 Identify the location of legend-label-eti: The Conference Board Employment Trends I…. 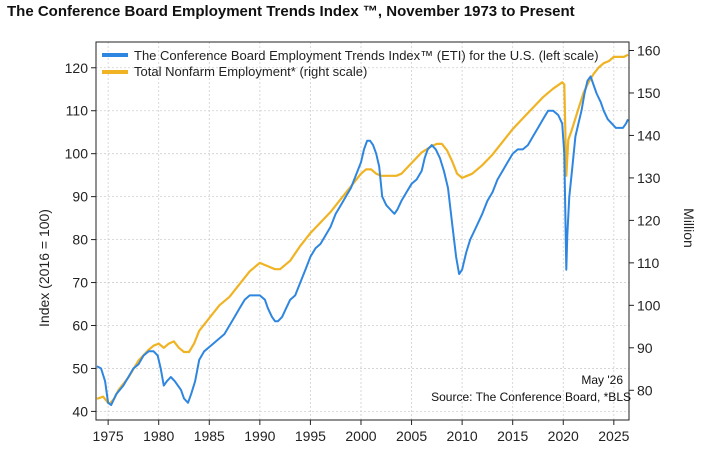
(366, 55).